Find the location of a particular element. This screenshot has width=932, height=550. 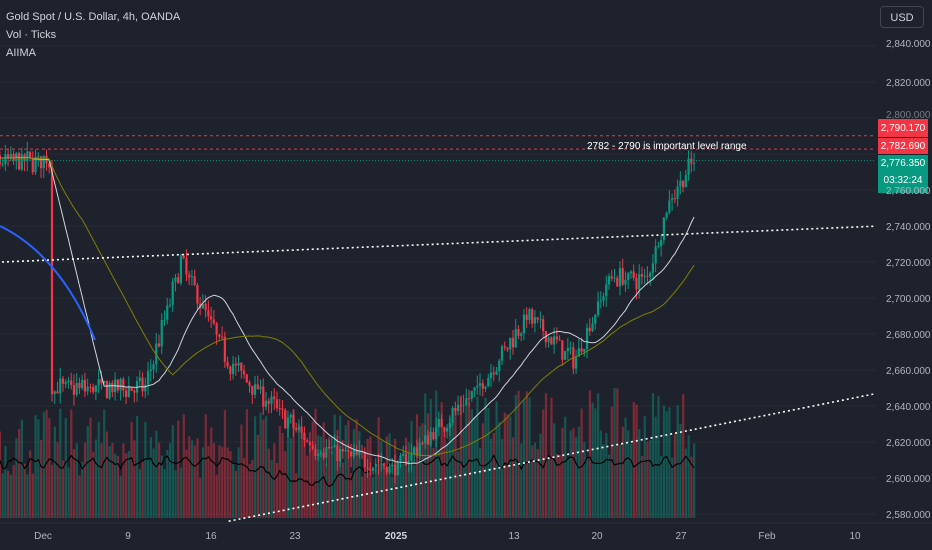

y-tick-label: 2,840.000 is located at coordinates (908, 44).